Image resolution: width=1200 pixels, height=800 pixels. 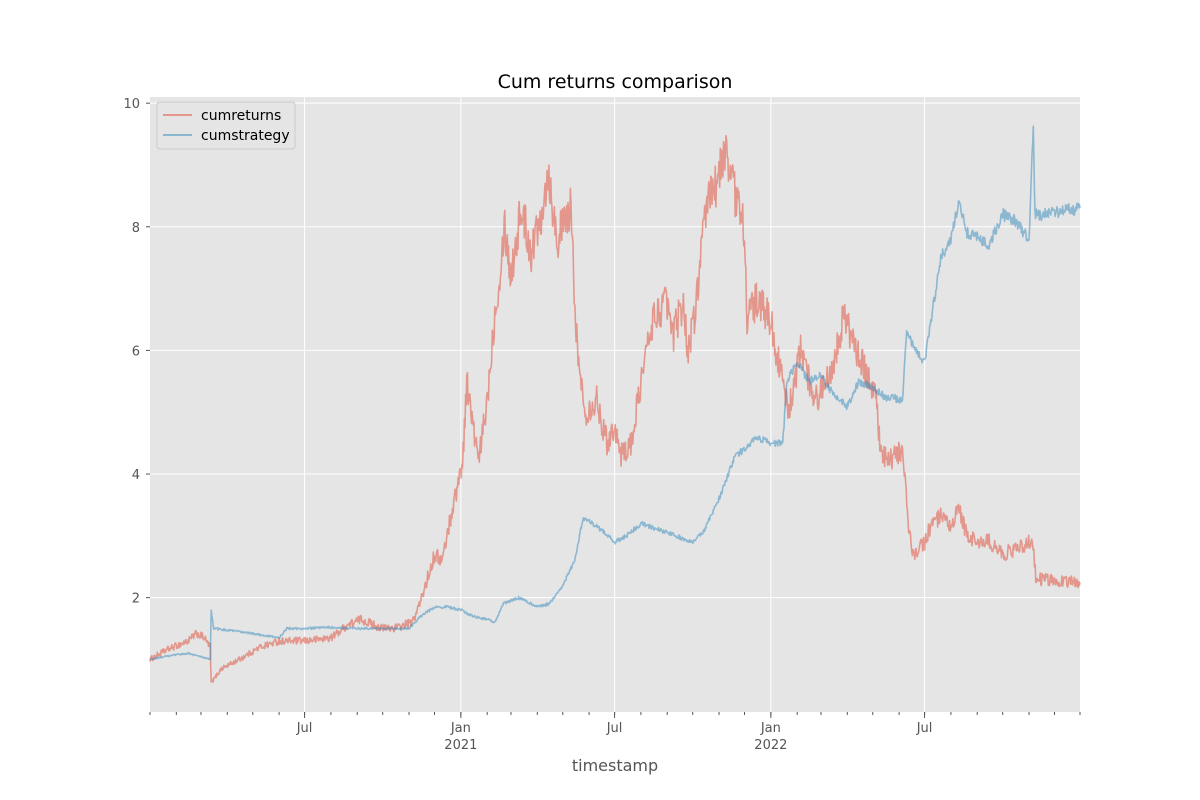 I want to click on x-tick-sublabel: 2022, so click(x=770, y=745).